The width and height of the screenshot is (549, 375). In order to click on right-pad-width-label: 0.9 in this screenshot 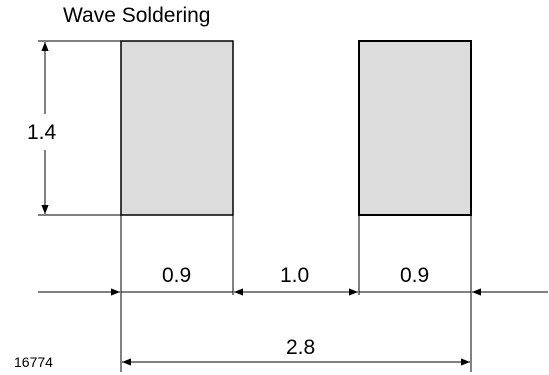, I will do `click(415, 276)`.